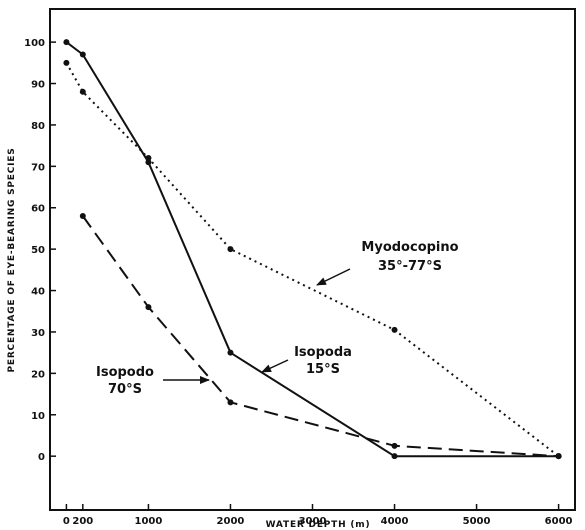 Image resolution: width=585 pixels, height=530 pixels. What do you see at coordinates (38, 85) in the screenshot?
I see `y-tick-label: 90` at bounding box center [38, 85].